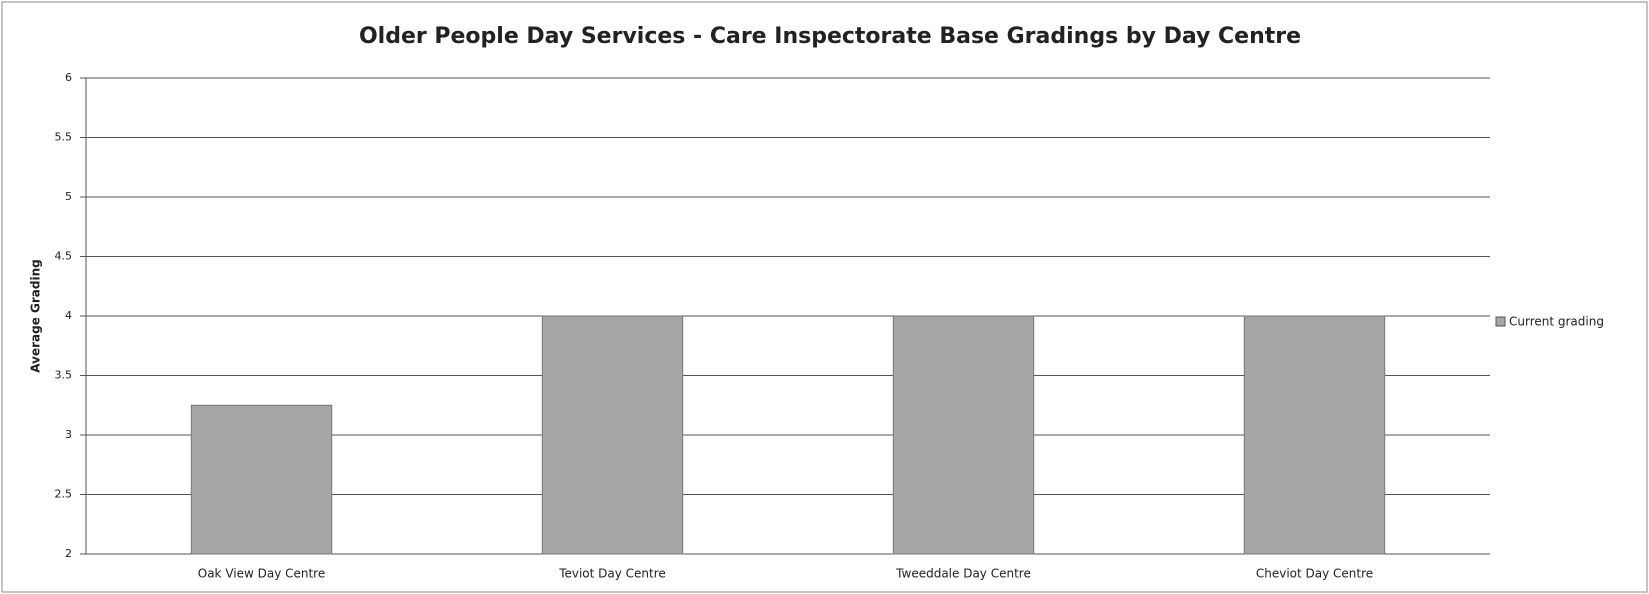 Image resolution: width=1649 pixels, height=594 pixels. Describe the element at coordinates (68, 315) in the screenshot. I see `y-tick-label: 4` at that location.